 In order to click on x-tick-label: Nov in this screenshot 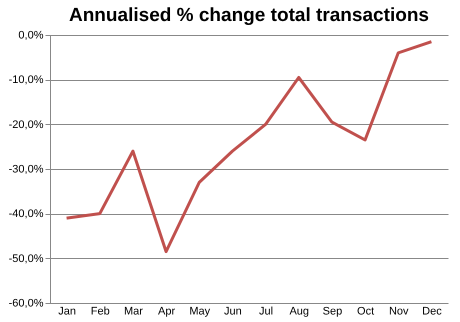, I will do `click(399, 312)`.